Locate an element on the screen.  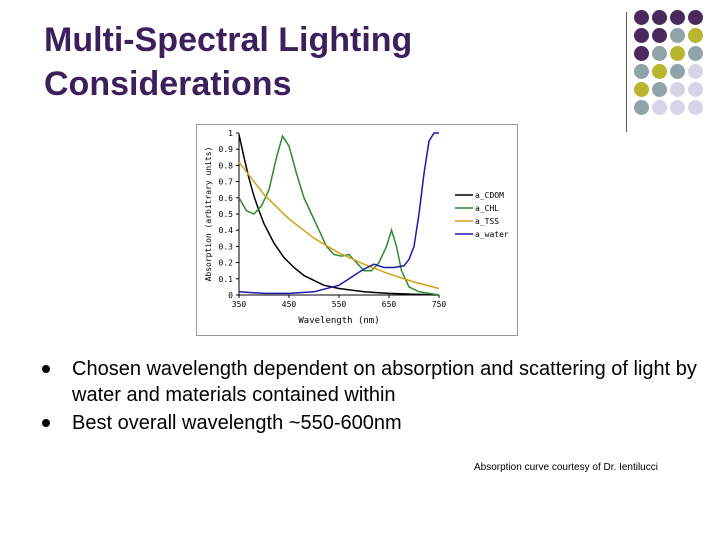
bullet-text: Best overall wavelength ~550-600nm is located at coordinates (237, 423).